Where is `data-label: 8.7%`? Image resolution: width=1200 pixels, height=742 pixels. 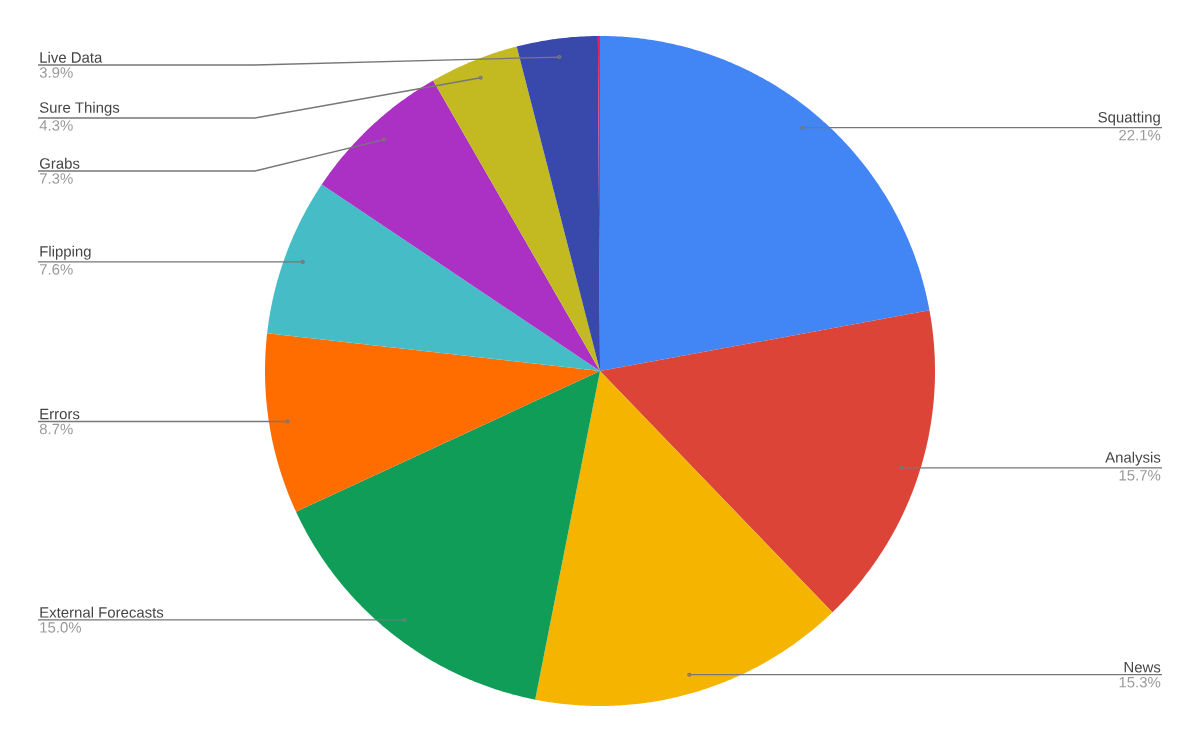
data-label: 8.7% is located at coordinates (56, 429).